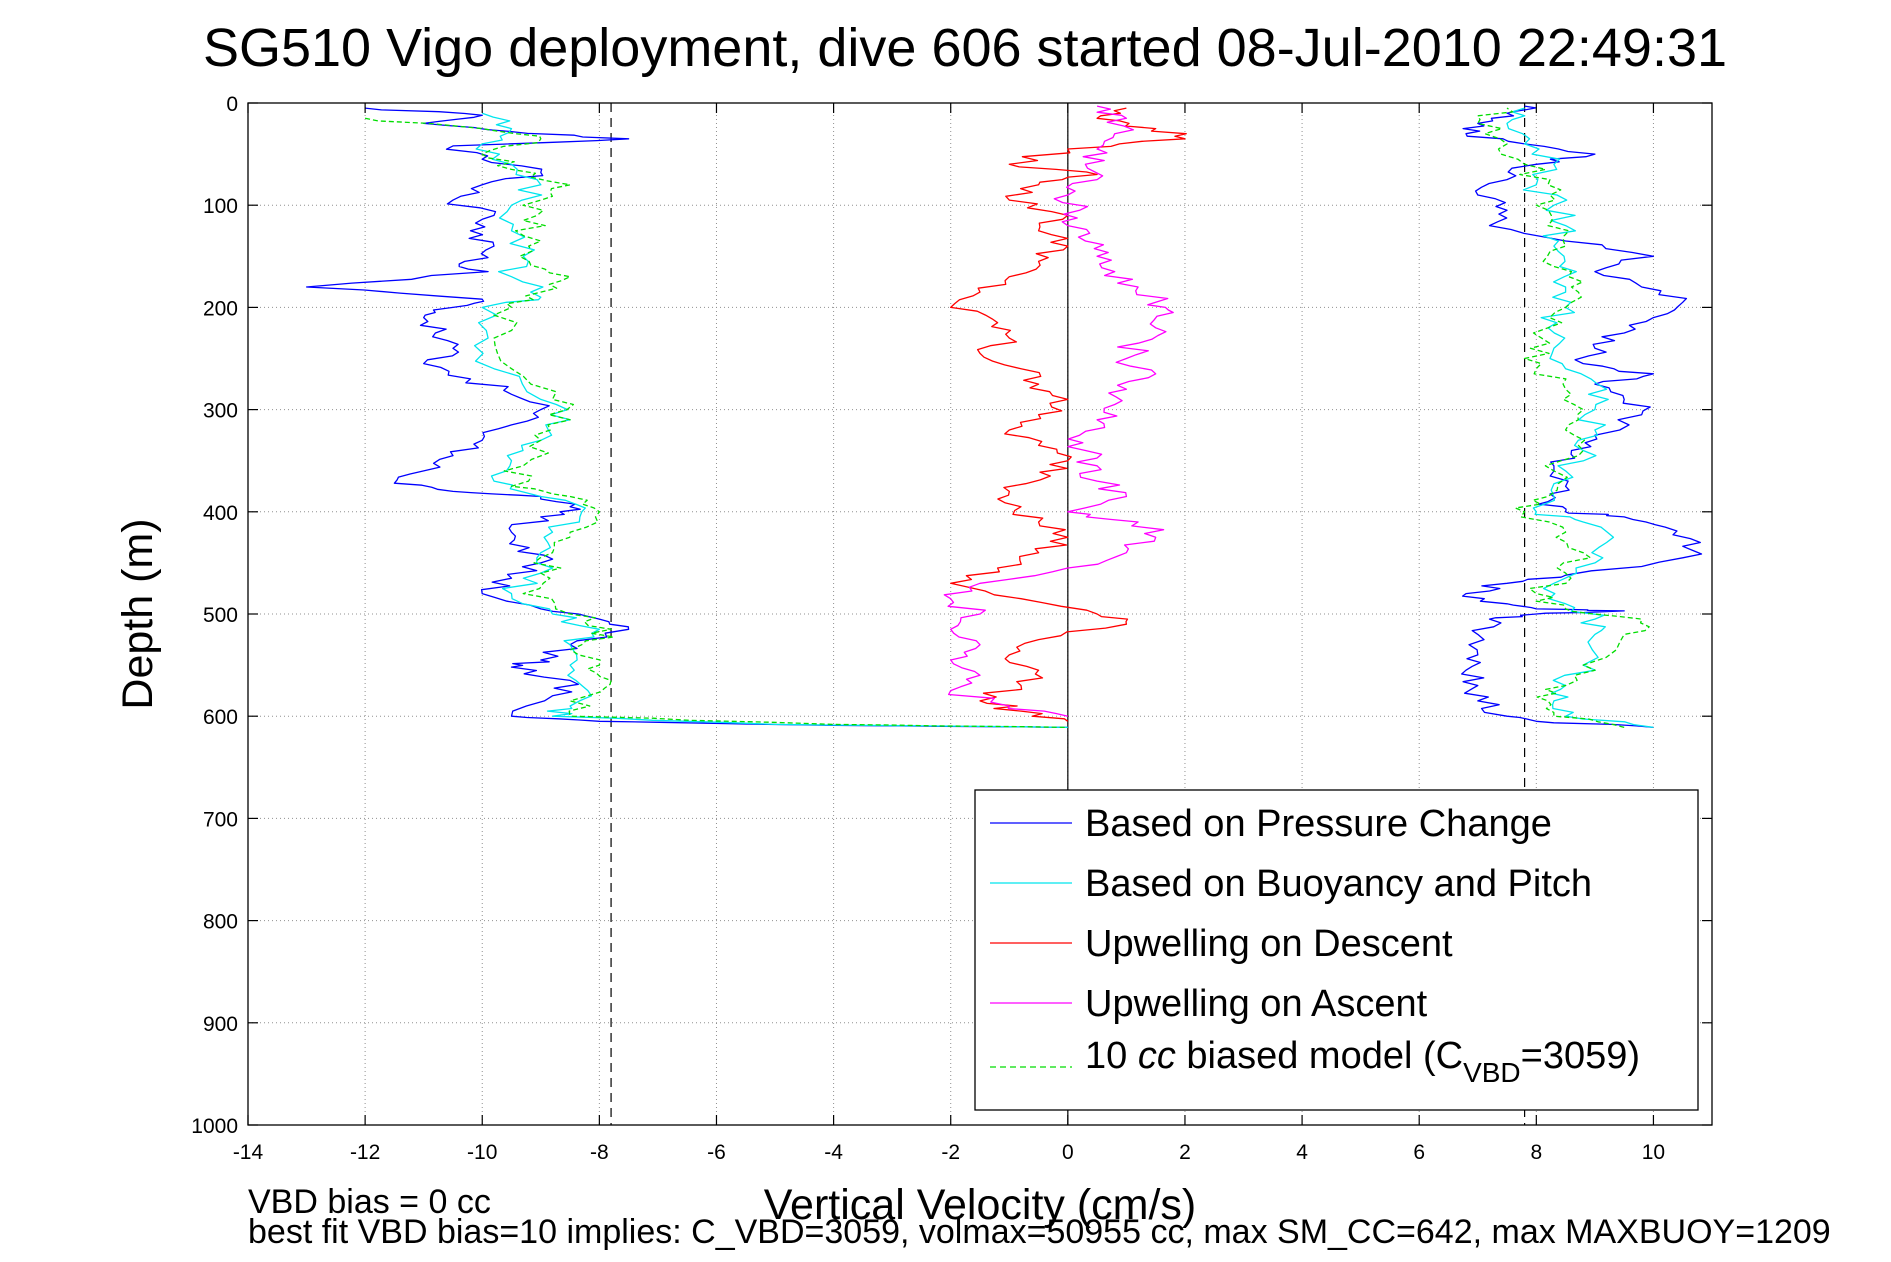 Image resolution: width=1891 pixels, height=1262 pixels. Describe the element at coordinates (1185, 1152) in the screenshot. I see `x-tick-label: 2` at that location.